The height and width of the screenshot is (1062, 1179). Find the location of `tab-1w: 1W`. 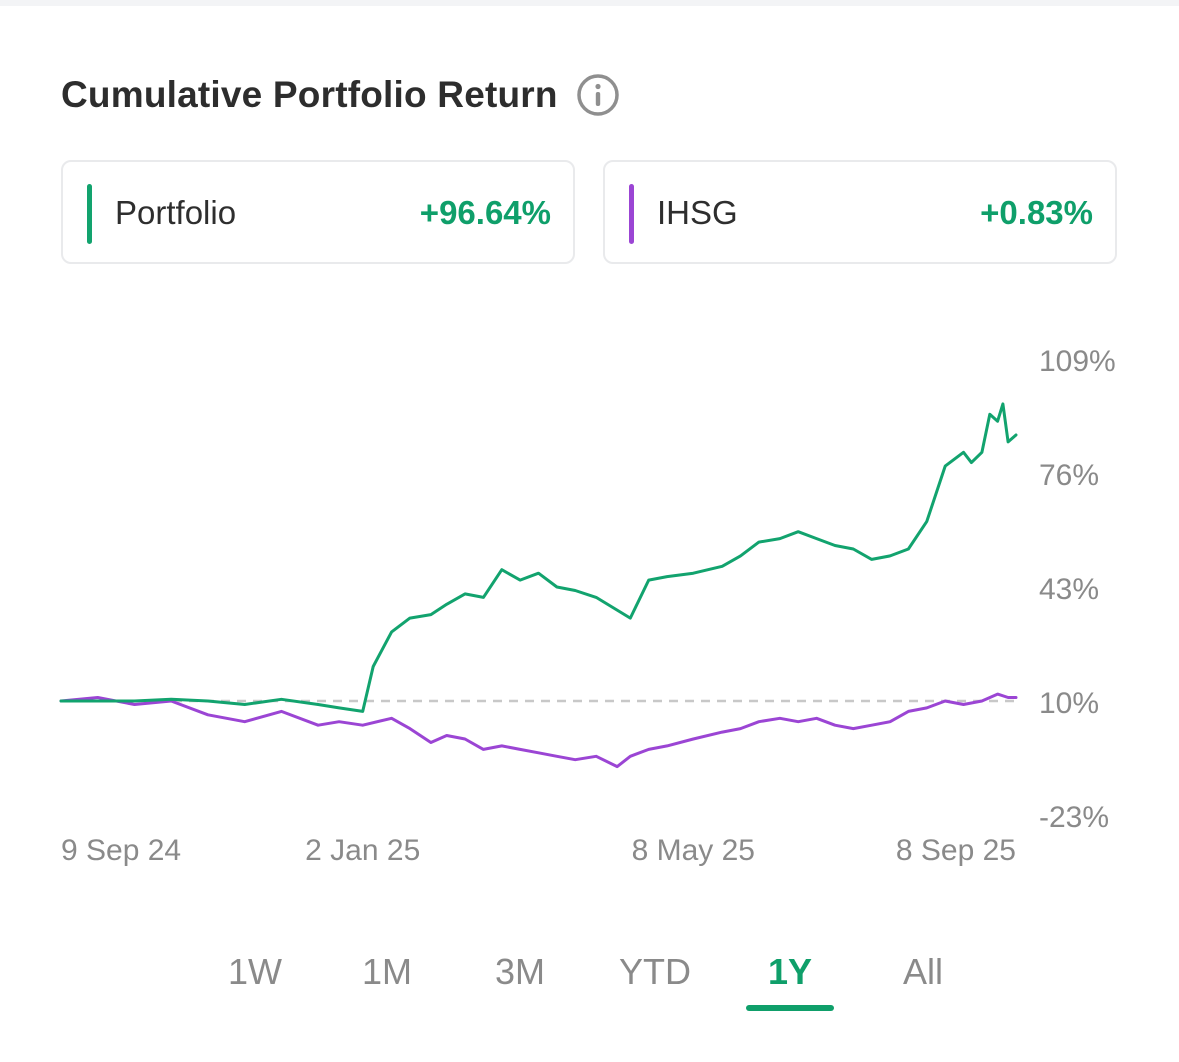

tab-1w: 1W is located at coordinates (255, 971).